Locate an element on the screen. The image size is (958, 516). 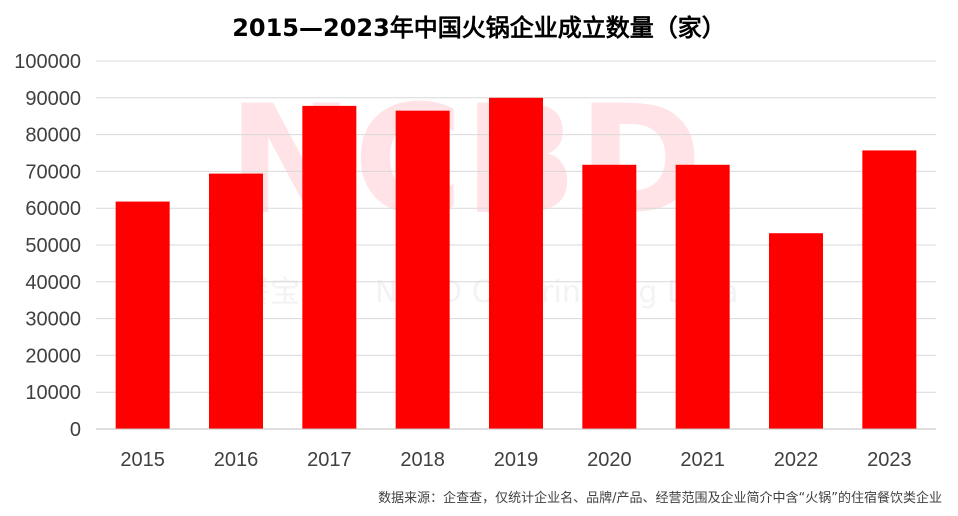
bar-2023 is located at coordinates (889, 289).